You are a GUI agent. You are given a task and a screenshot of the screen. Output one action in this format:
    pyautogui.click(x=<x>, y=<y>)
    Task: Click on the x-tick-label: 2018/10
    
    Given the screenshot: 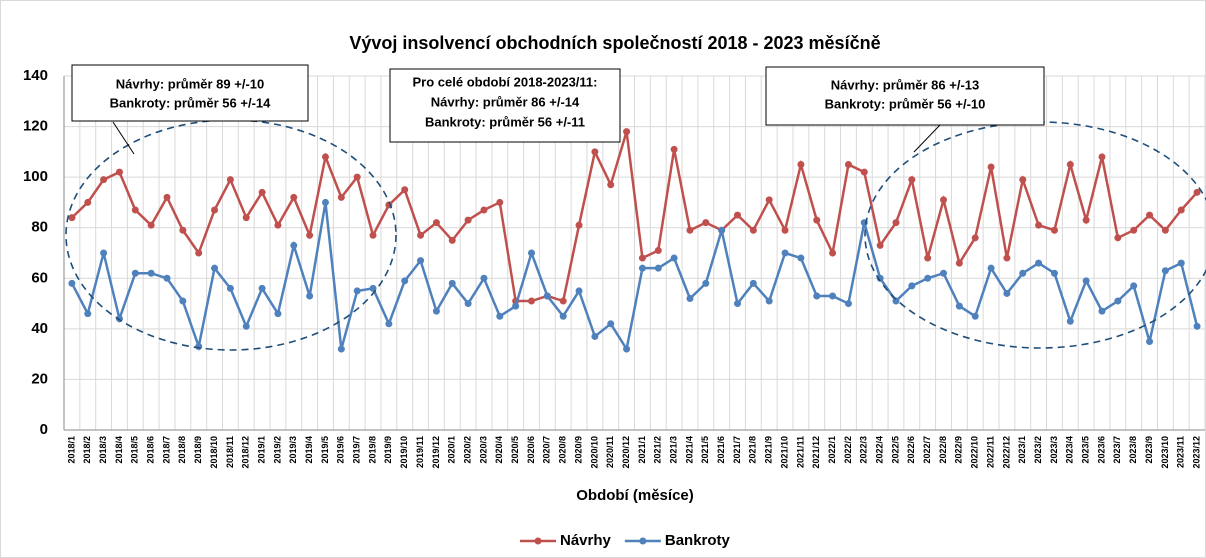 What is the action you would take?
    pyautogui.click(x=214, y=452)
    